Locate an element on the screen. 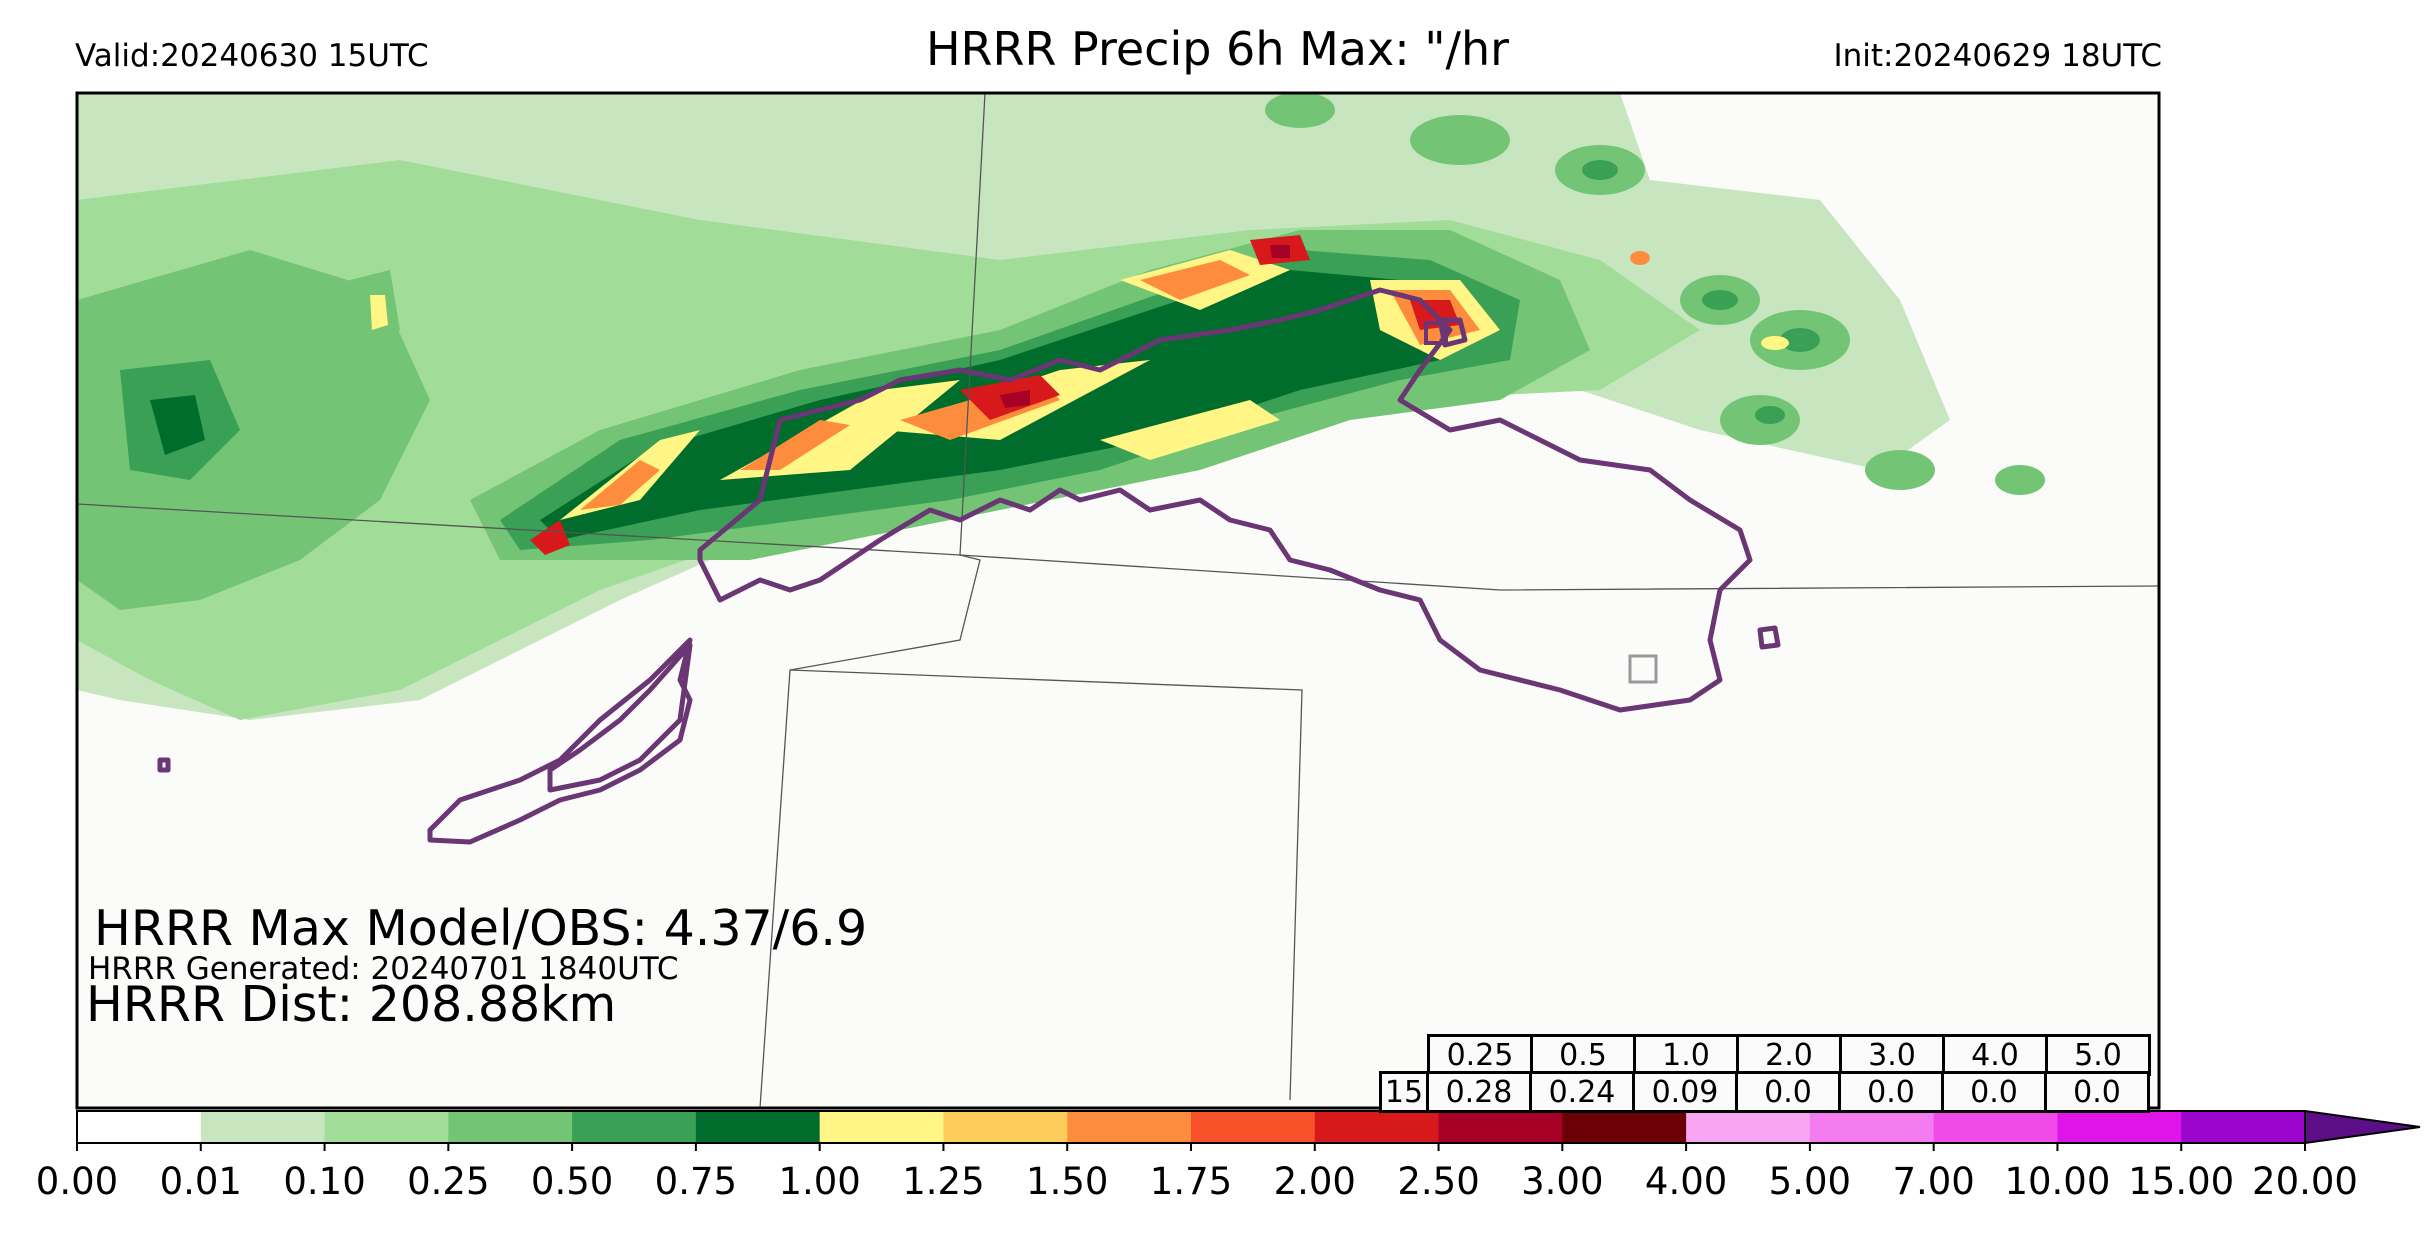 This screenshot has height=1234, width=2435. colorbar-tick-label: 1.75 is located at coordinates (1191, 1181).